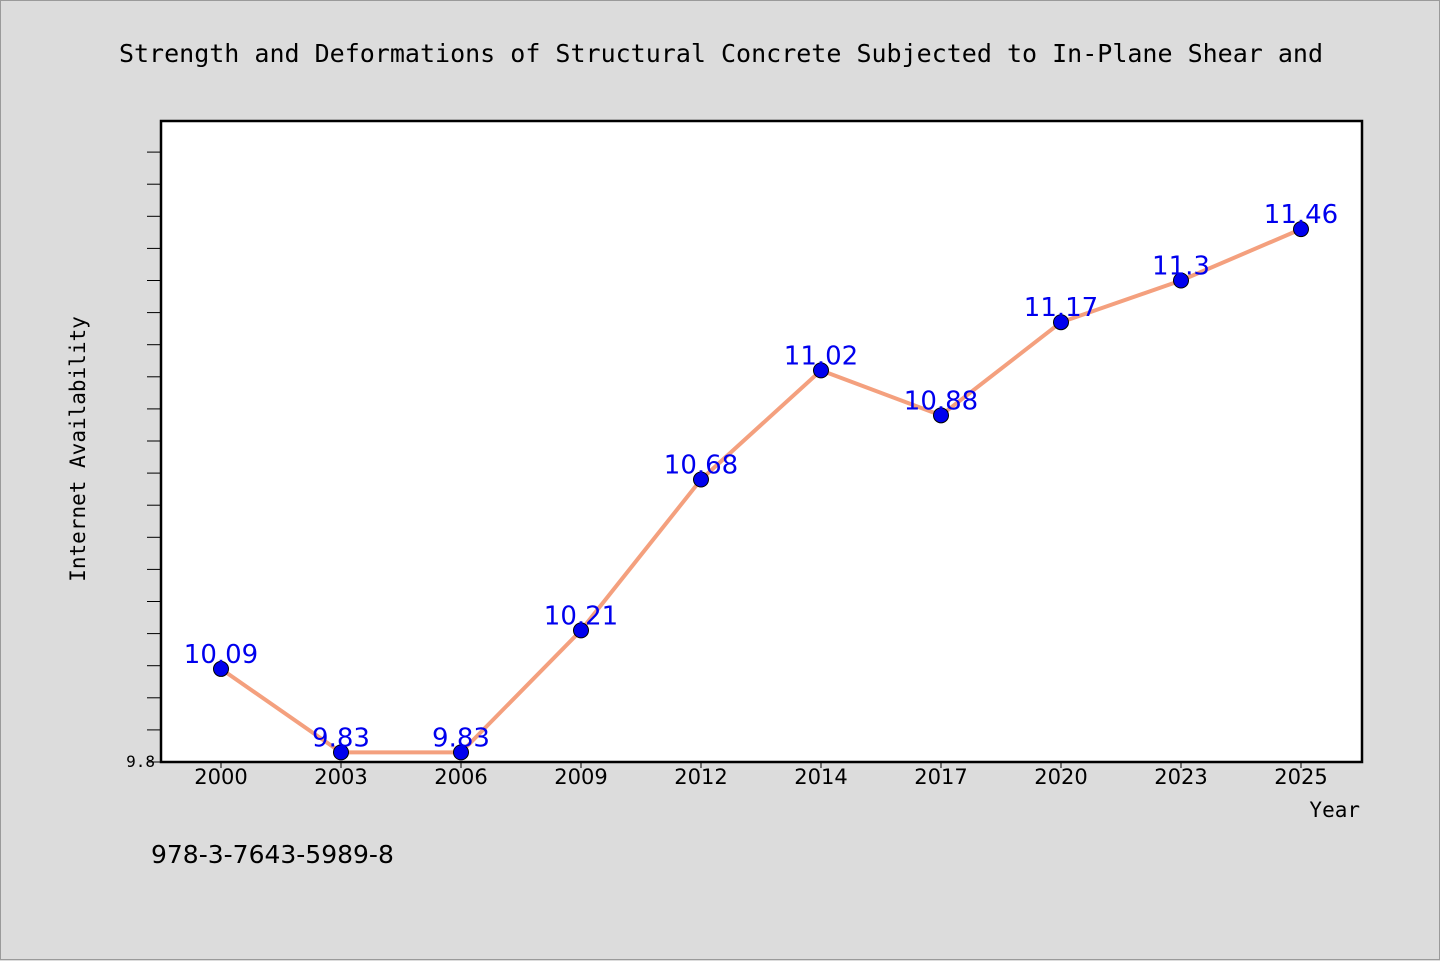 The height and width of the screenshot is (961, 1440). I want to click on y-axis-ticks: 9.8, so click(143, 461).